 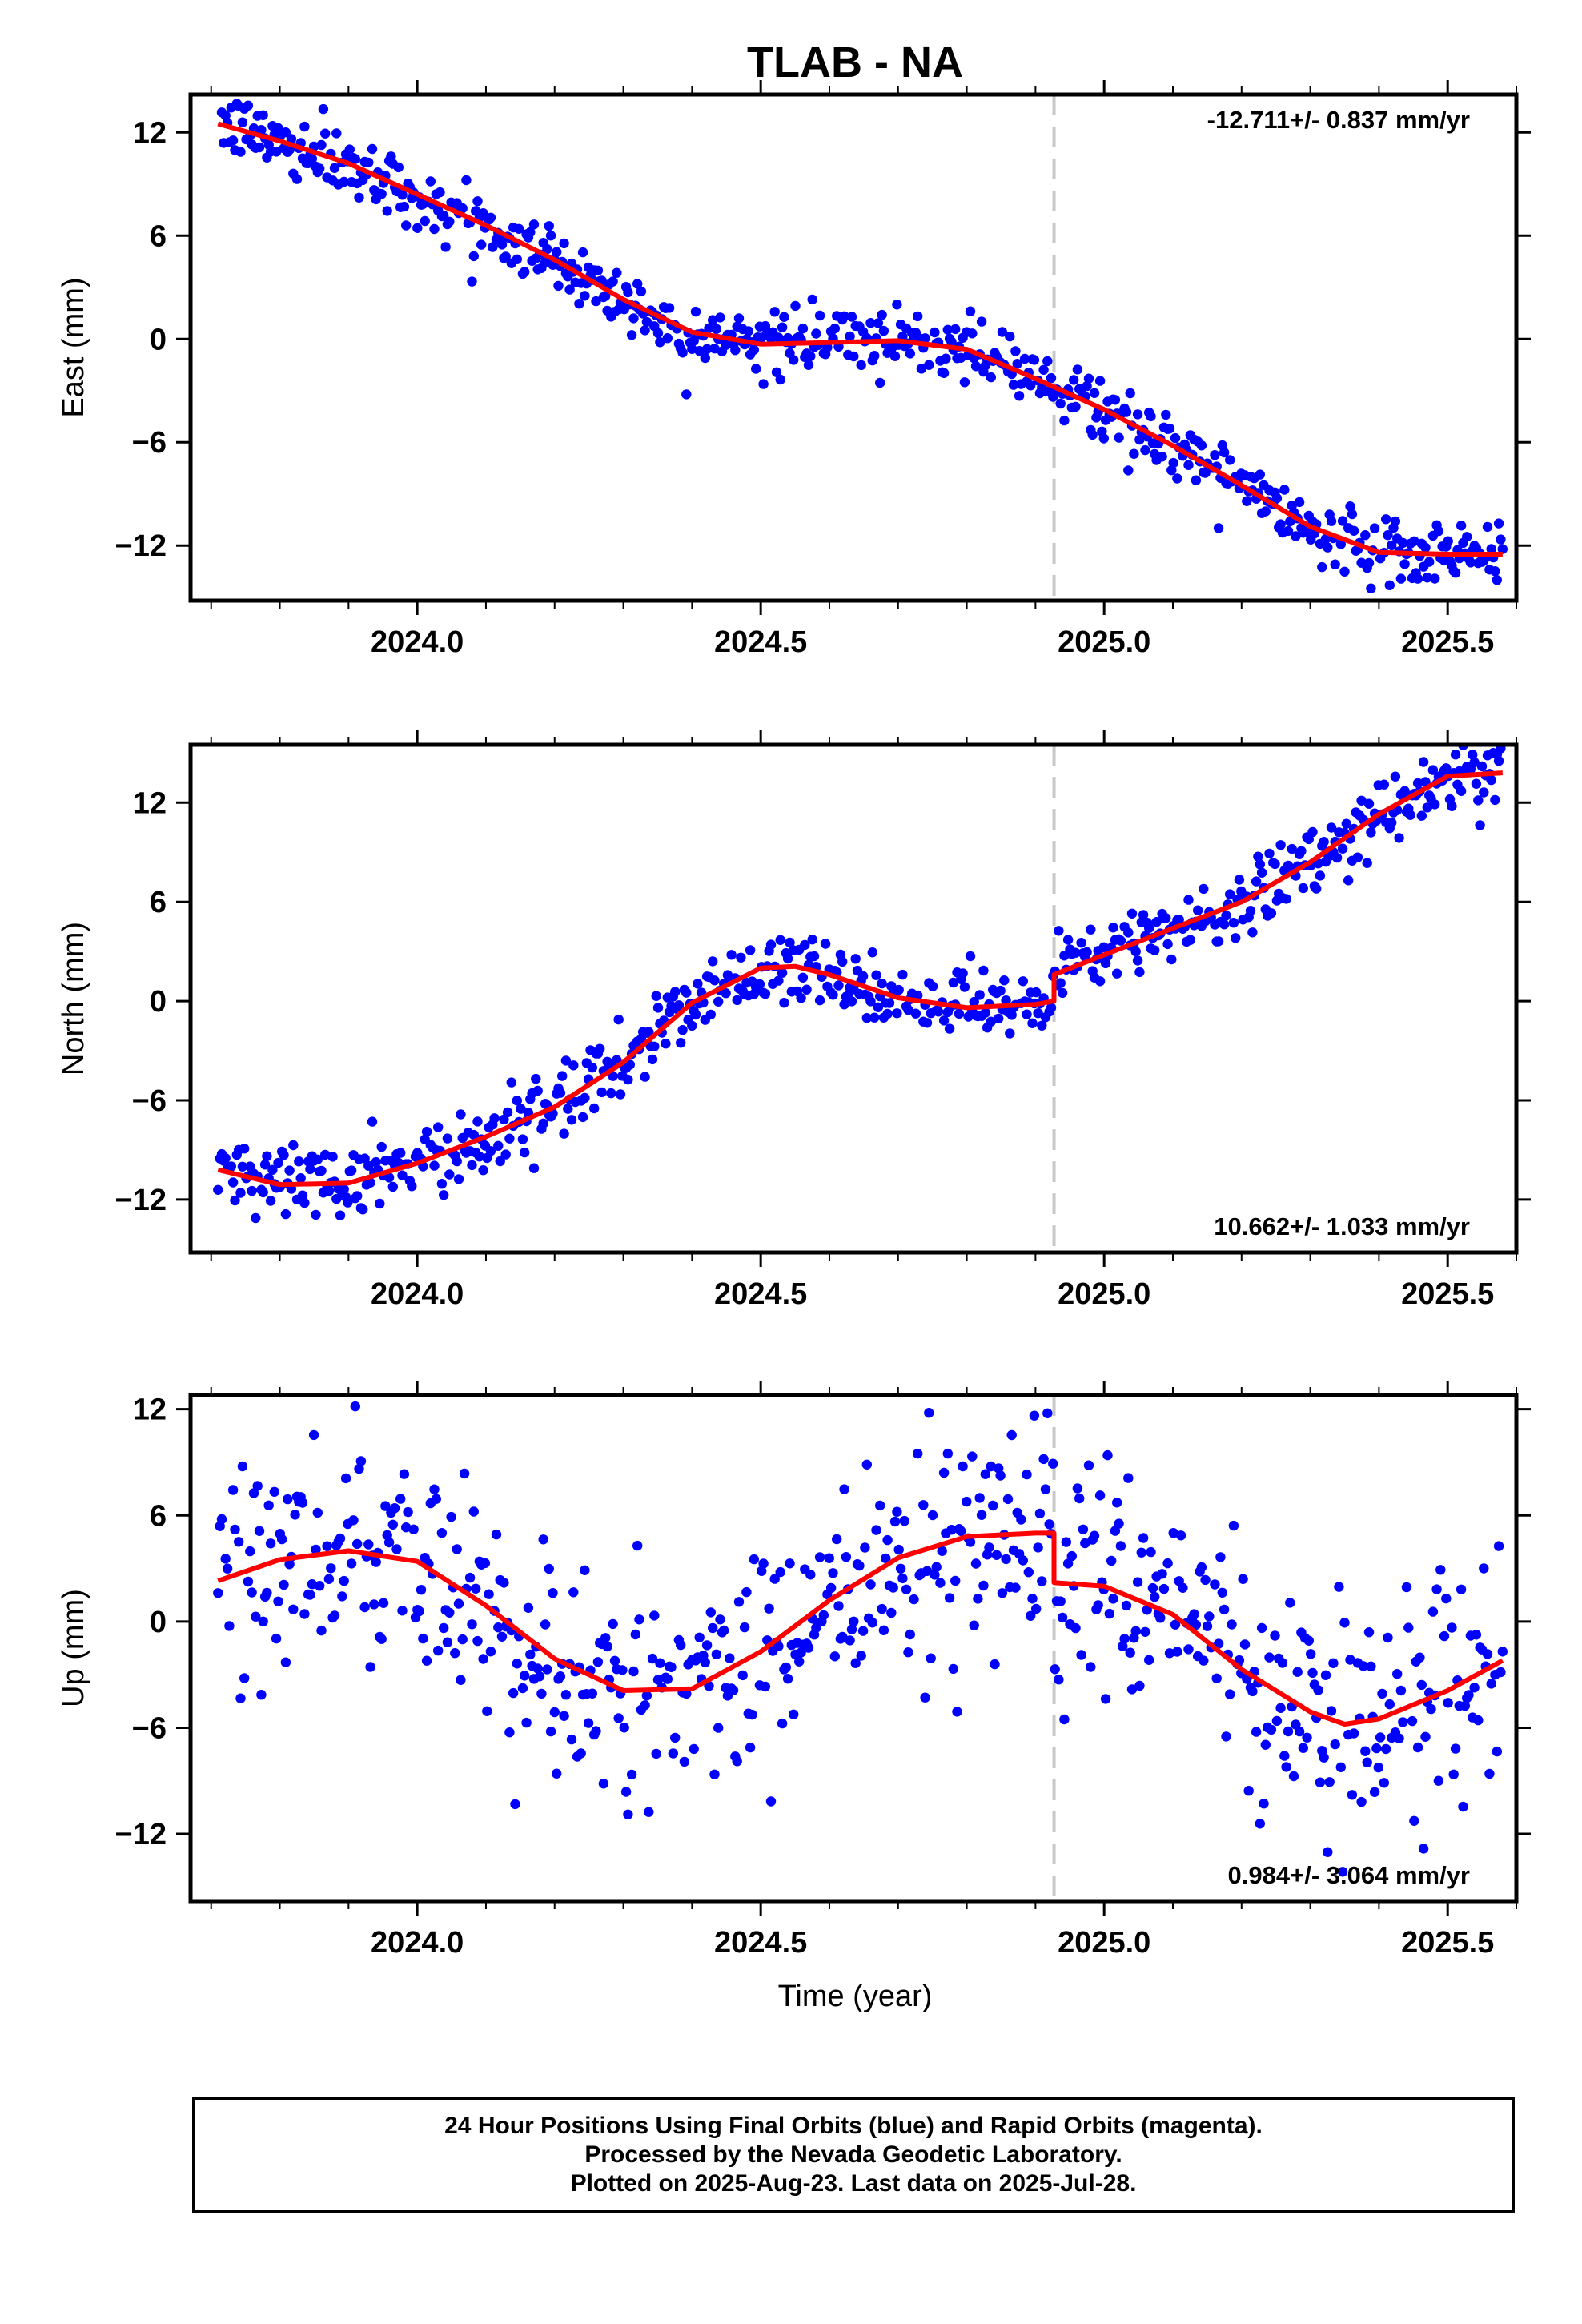 What do you see at coordinates (158, 236) in the screenshot?
I see `y-tick-label: 6` at bounding box center [158, 236].